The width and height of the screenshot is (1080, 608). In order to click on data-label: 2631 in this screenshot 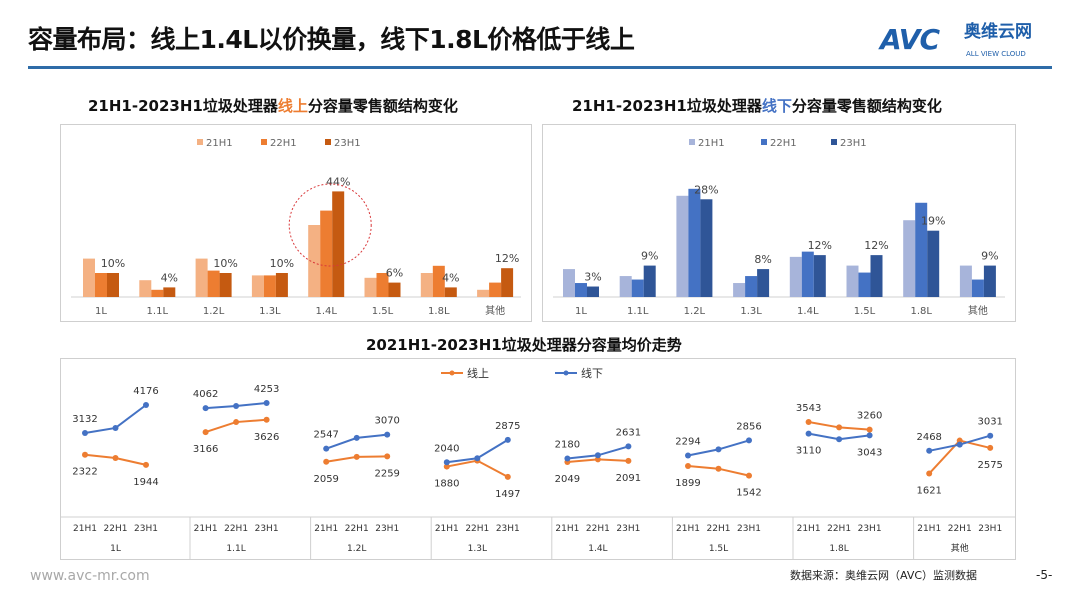, I will do `click(628, 432)`.